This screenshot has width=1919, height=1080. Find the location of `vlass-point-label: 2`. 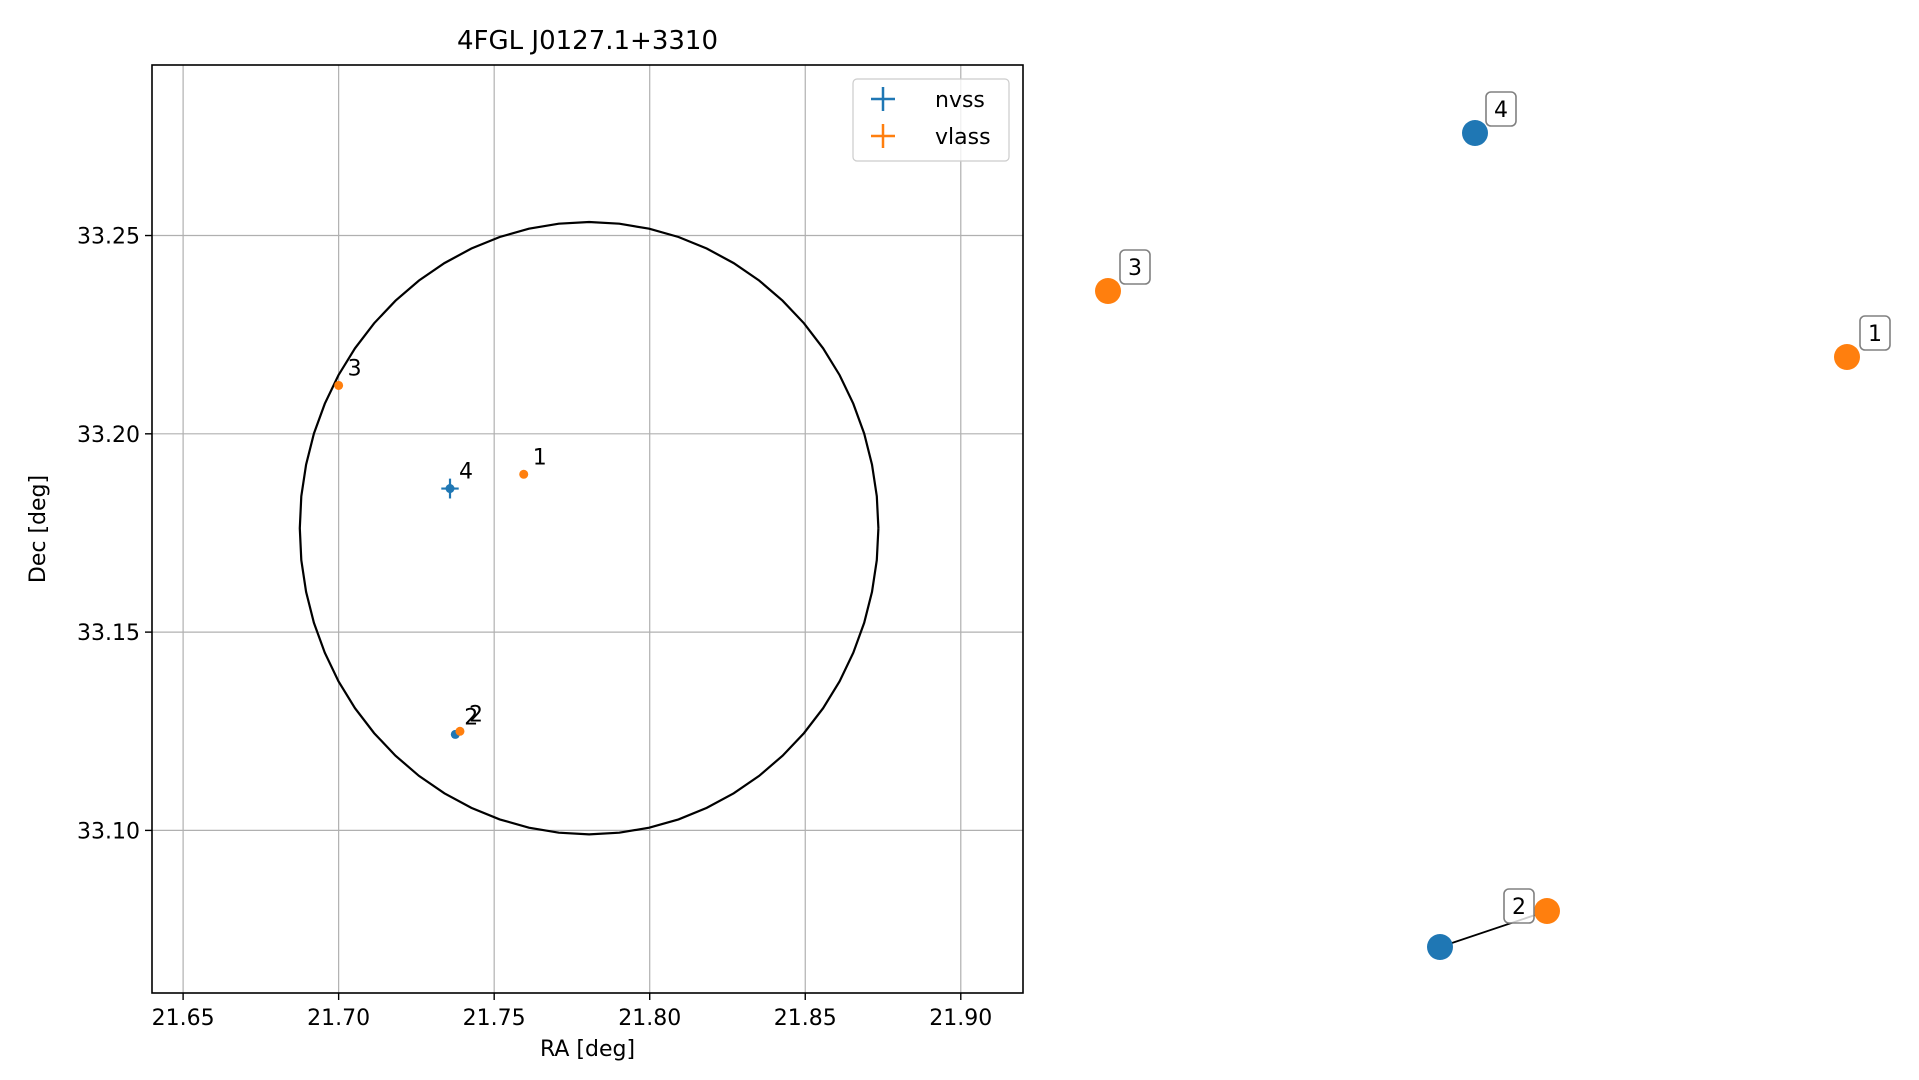

vlass-point-label: 2 is located at coordinates (476, 714).